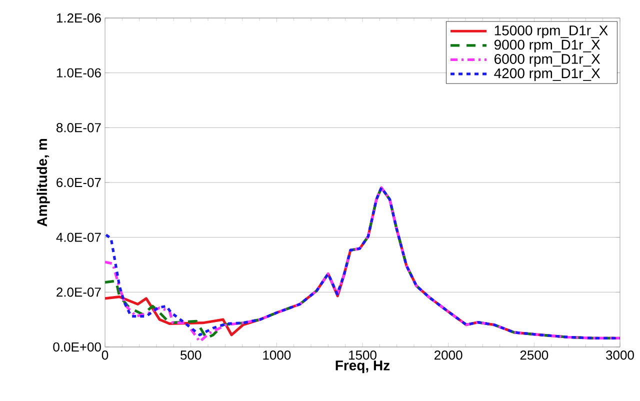 This screenshot has height=401, width=640. Describe the element at coordinates (78, 237) in the screenshot. I see `y-tick-label: 4.0E-07` at that location.